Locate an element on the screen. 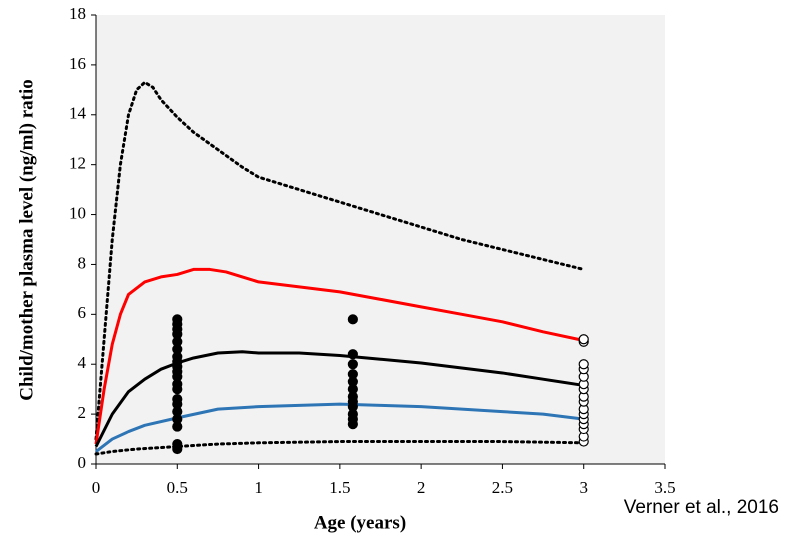  annotation: Verner et al., 2016 is located at coordinates (701, 507).